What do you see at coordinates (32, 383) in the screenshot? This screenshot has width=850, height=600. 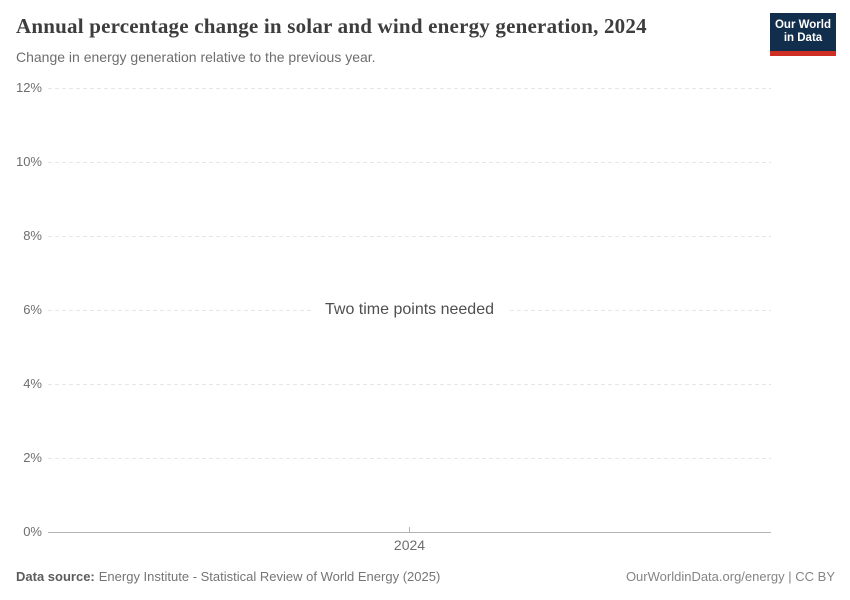 I see `y-tick-label: 4%` at bounding box center [32, 383].